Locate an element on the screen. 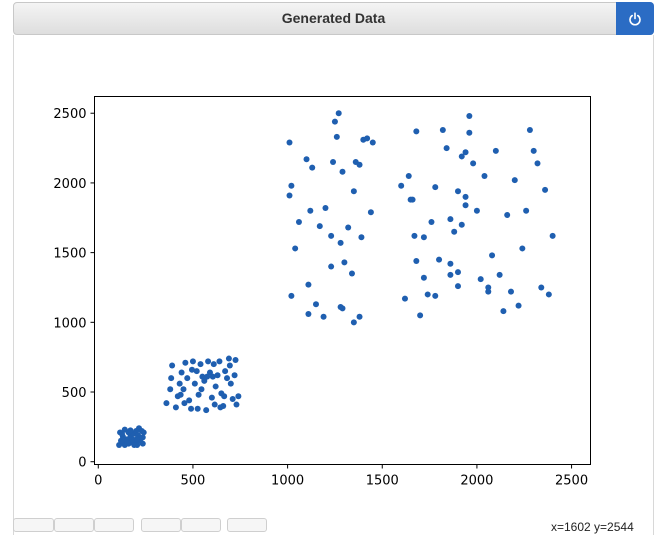 This screenshot has width=665, height=535. zoom-button is located at coordinates (201, 525).